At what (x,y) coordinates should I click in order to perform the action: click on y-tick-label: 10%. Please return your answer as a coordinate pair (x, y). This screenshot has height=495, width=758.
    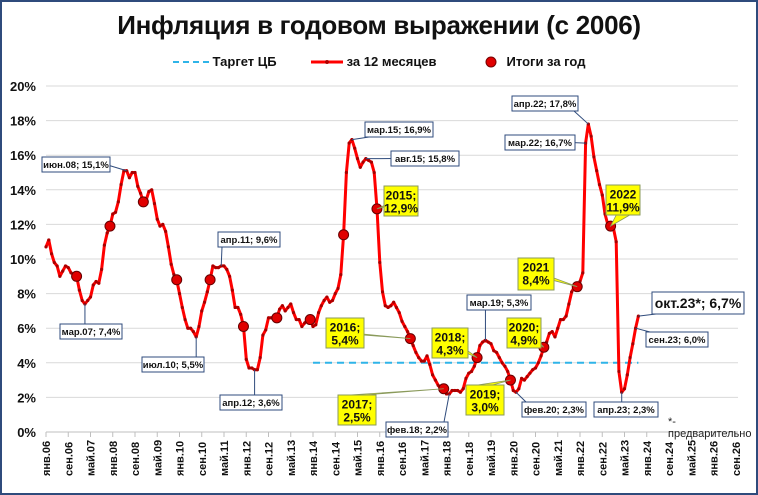
    Looking at the image, I should click on (23, 259).